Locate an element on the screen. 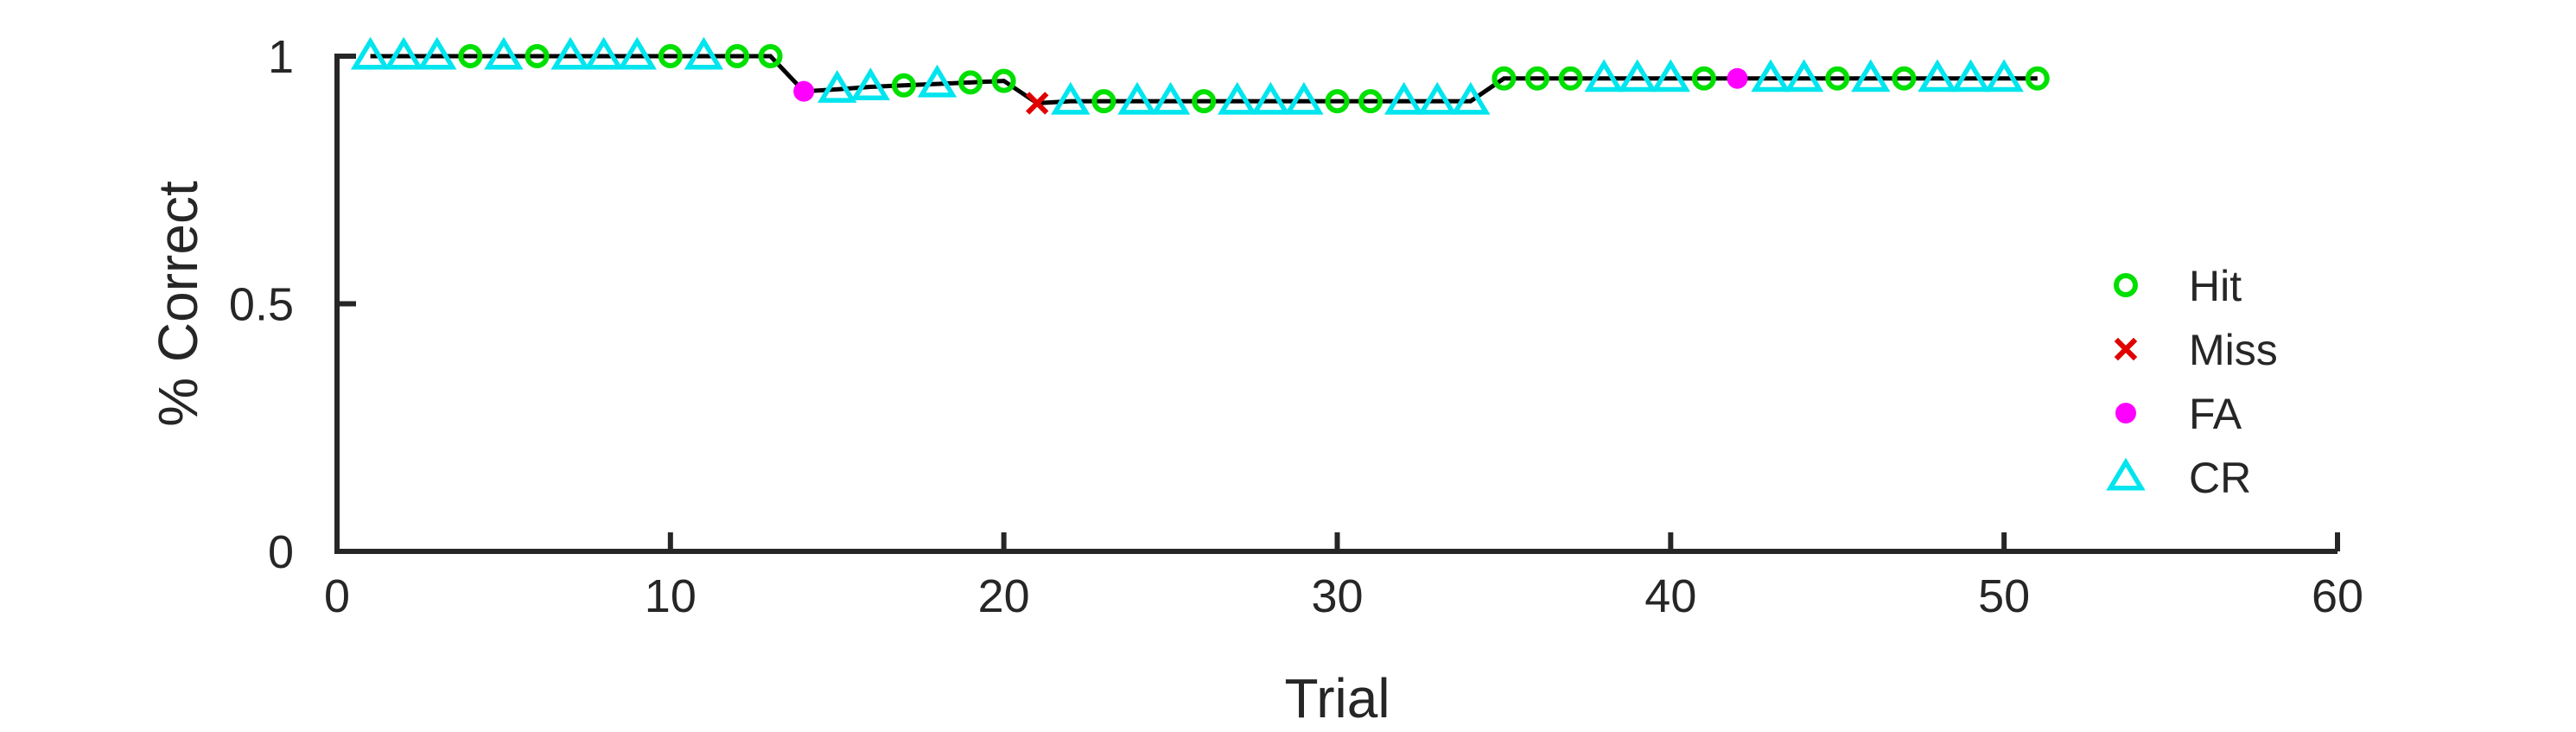 Image resolution: width=2576 pixels, height=732 pixels. legend-item-fa: FA is located at coordinates (2178, 414).